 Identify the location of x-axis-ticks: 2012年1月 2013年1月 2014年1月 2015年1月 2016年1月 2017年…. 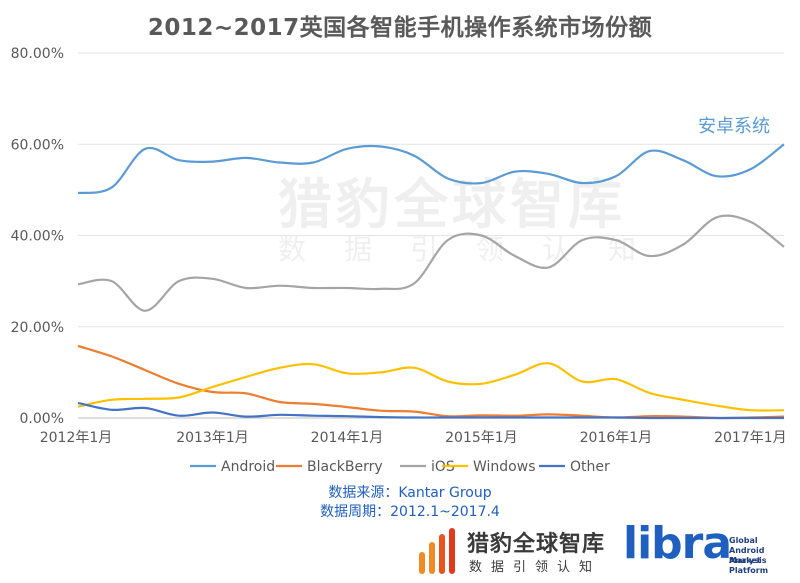
(413, 438).